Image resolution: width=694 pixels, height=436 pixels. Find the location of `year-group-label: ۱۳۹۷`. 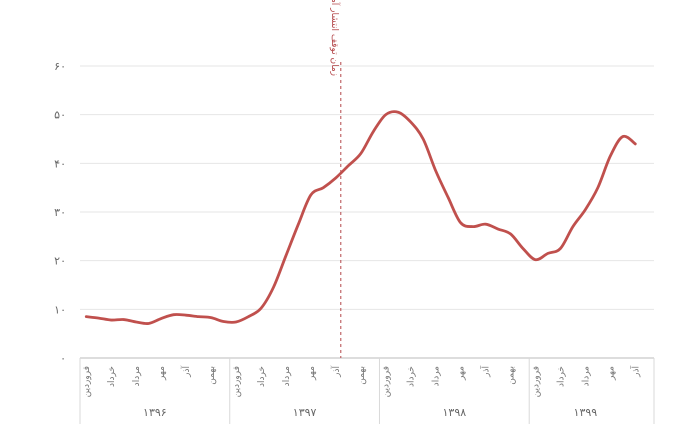

year-group-label: ۱۳۹۷ is located at coordinates (305, 412).